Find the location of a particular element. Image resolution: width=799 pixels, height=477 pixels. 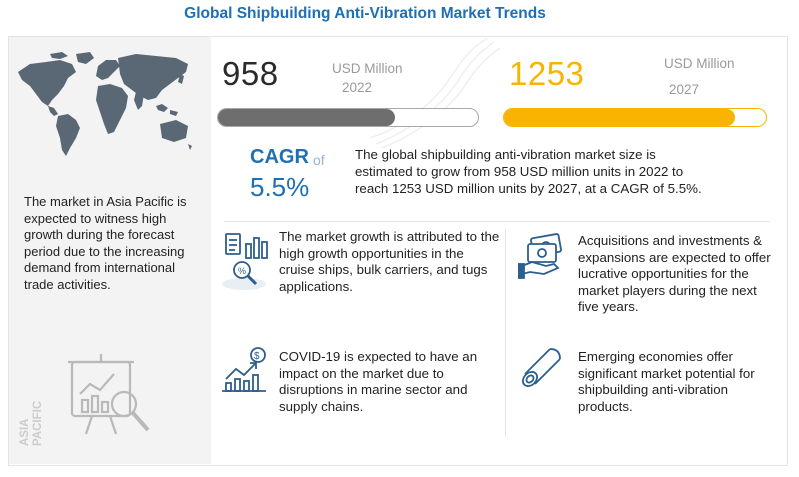

analytics-magnifier-icon: % is located at coordinates (245, 261).